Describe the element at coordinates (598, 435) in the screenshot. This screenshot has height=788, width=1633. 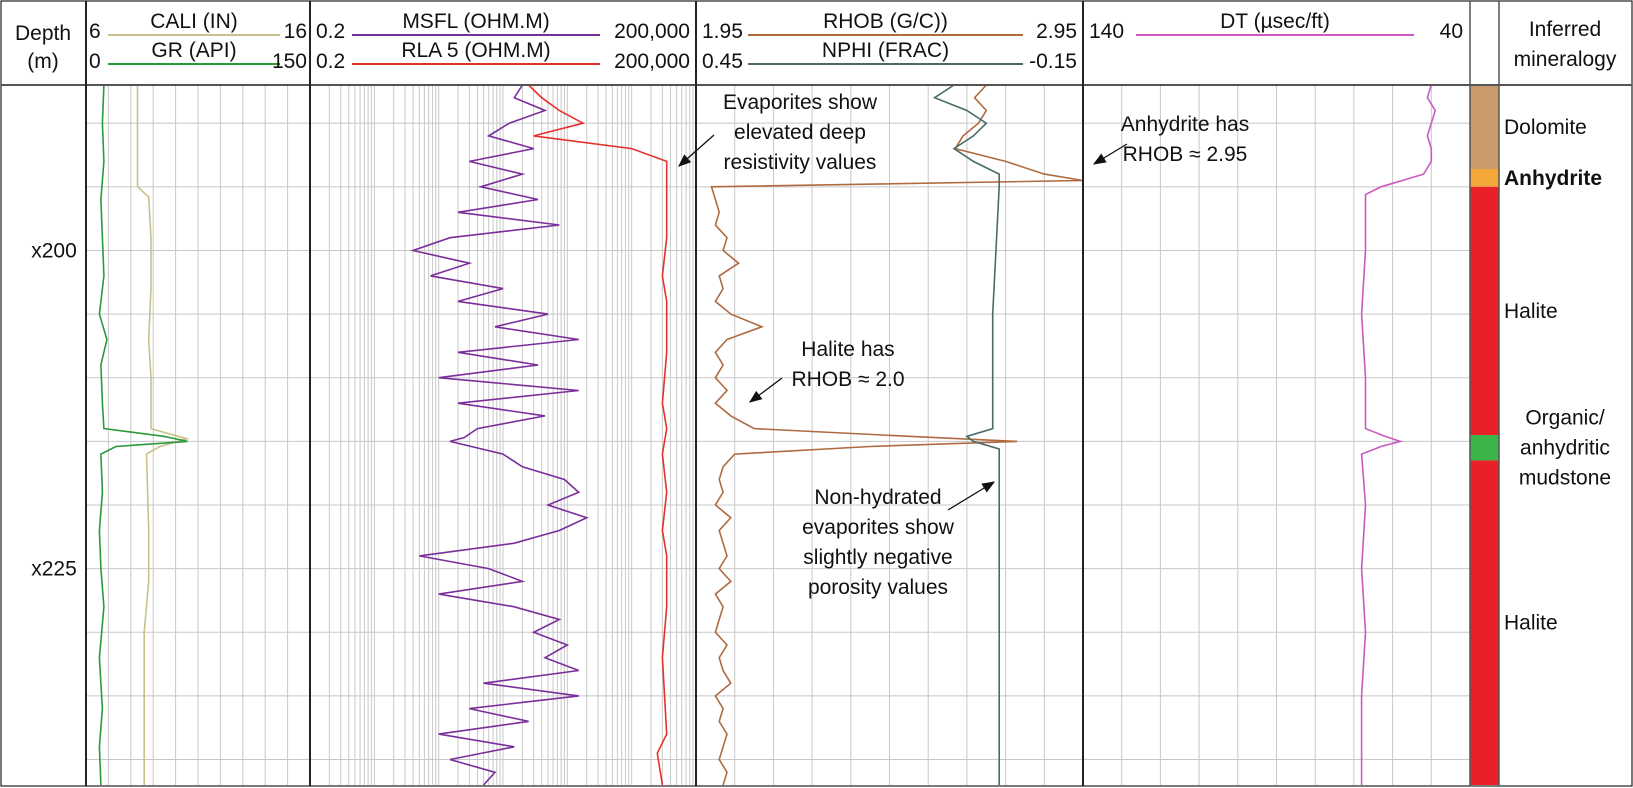
I see `curve-rla-5-ohm-m` at that location.